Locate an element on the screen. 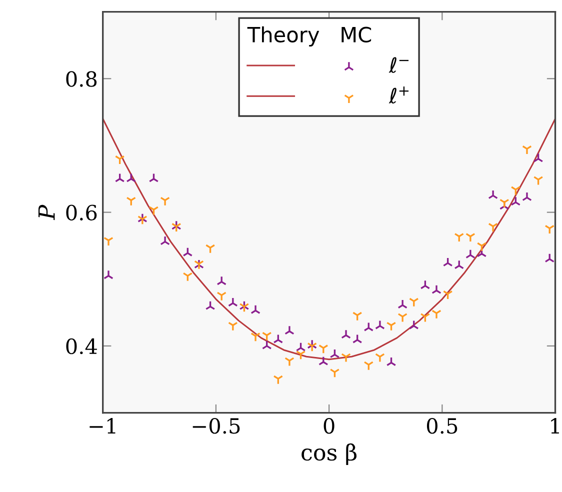 The width and height of the screenshot is (562, 492). x-tick-label: 1 is located at coordinates (555, 426).